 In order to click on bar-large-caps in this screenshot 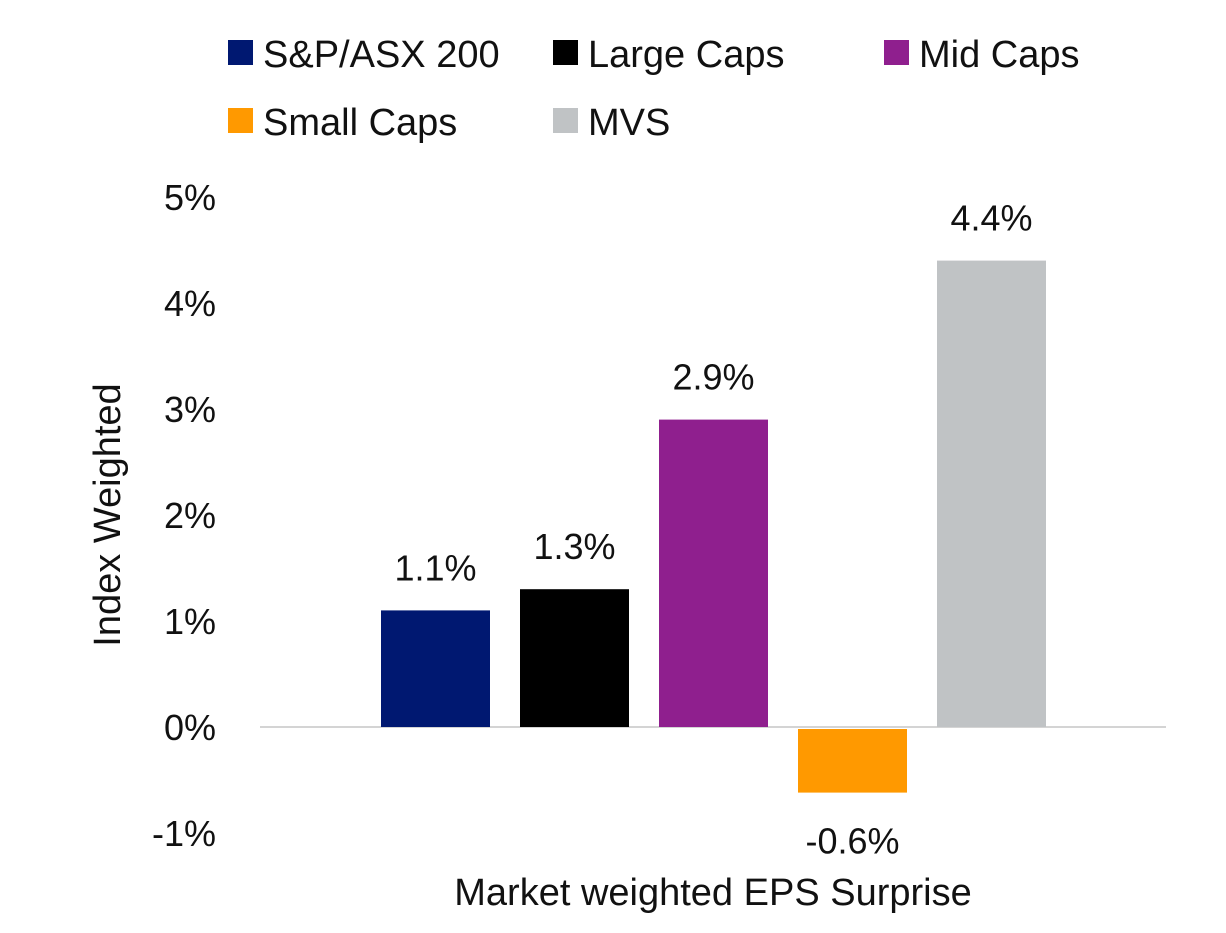, I will do `click(574, 658)`.